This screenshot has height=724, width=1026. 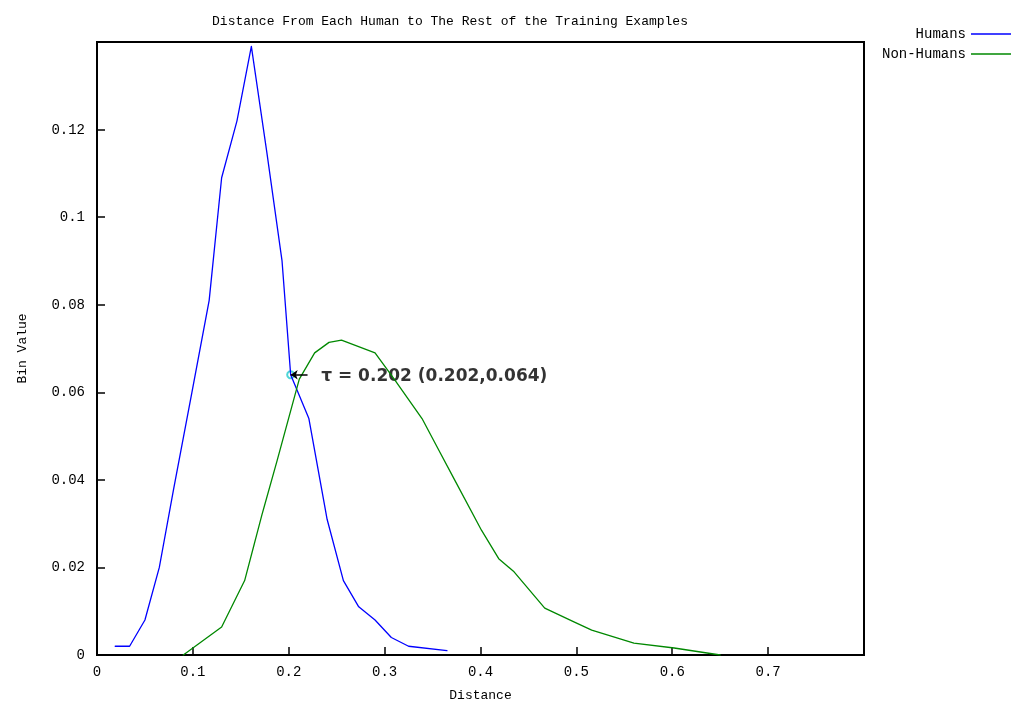 What do you see at coordinates (480, 695) in the screenshot?
I see `x-axis-title: Distance` at bounding box center [480, 695].